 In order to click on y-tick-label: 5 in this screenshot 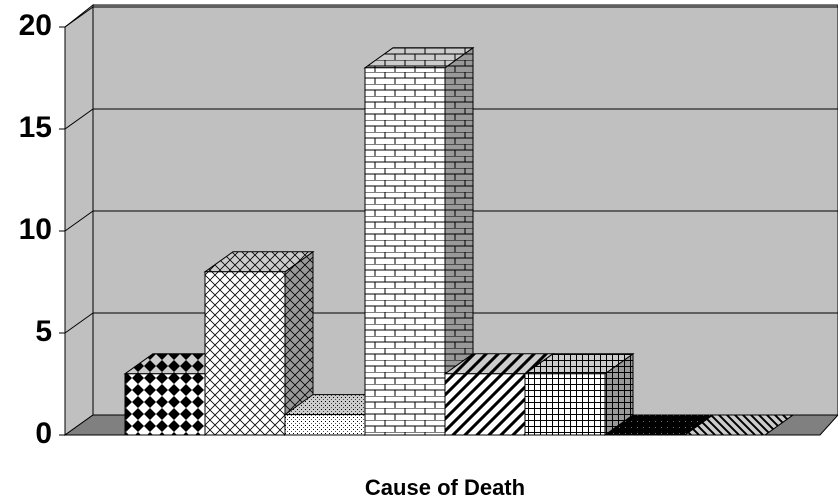, I will do `click(43, 331)`.